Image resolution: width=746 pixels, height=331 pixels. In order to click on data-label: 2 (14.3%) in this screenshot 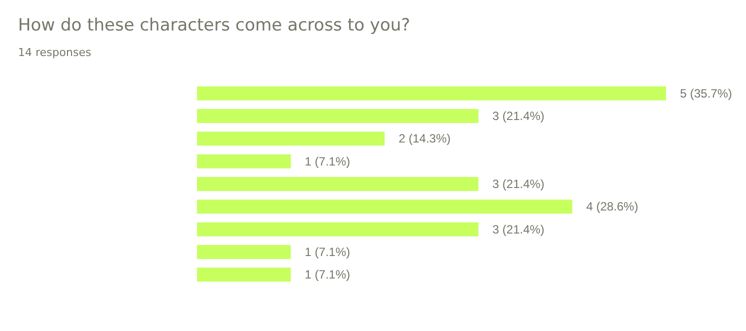, I will do `click(424, 139)`.